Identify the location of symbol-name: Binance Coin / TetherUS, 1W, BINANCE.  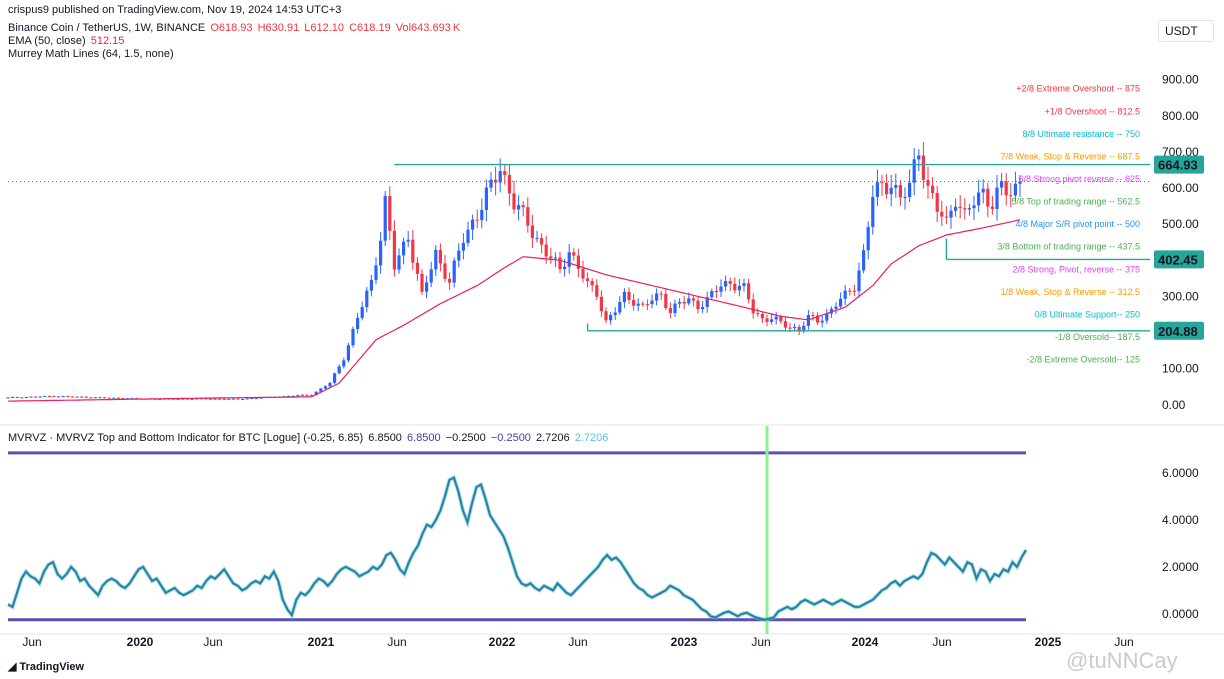
(107, 28).